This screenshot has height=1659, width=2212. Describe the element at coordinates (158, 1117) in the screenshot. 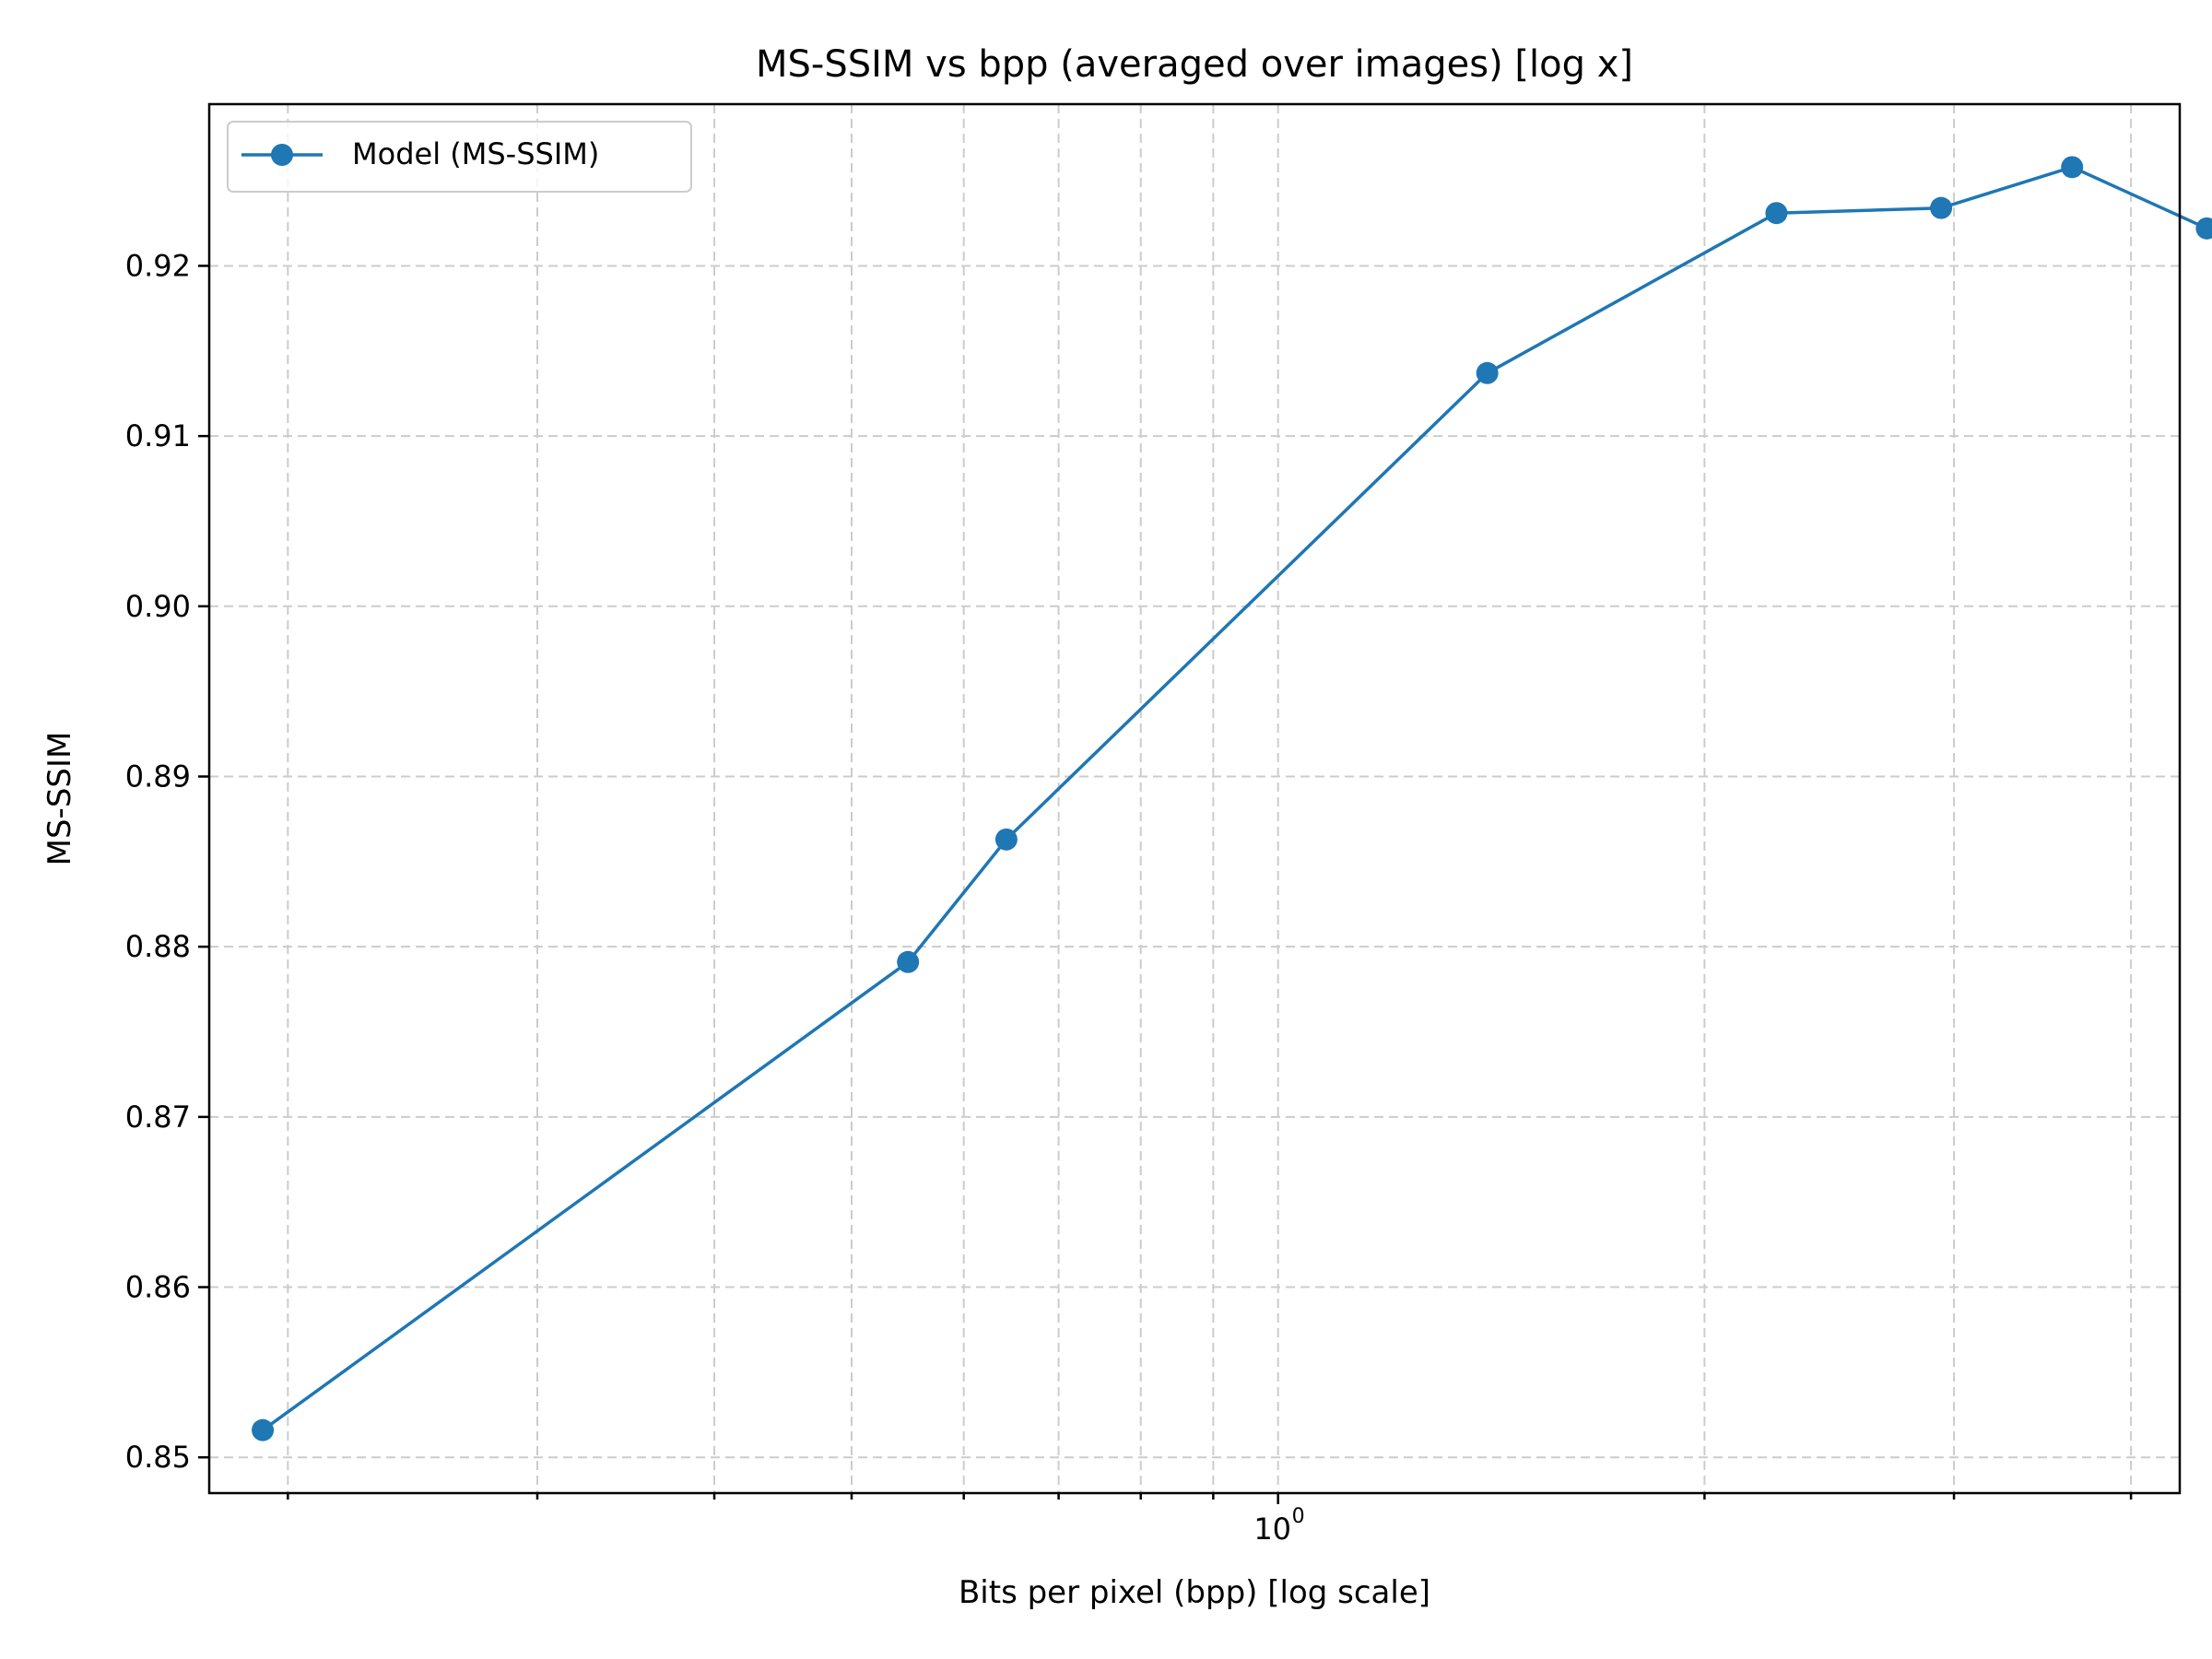

I see `y-tick-label: 0.87` at that location.